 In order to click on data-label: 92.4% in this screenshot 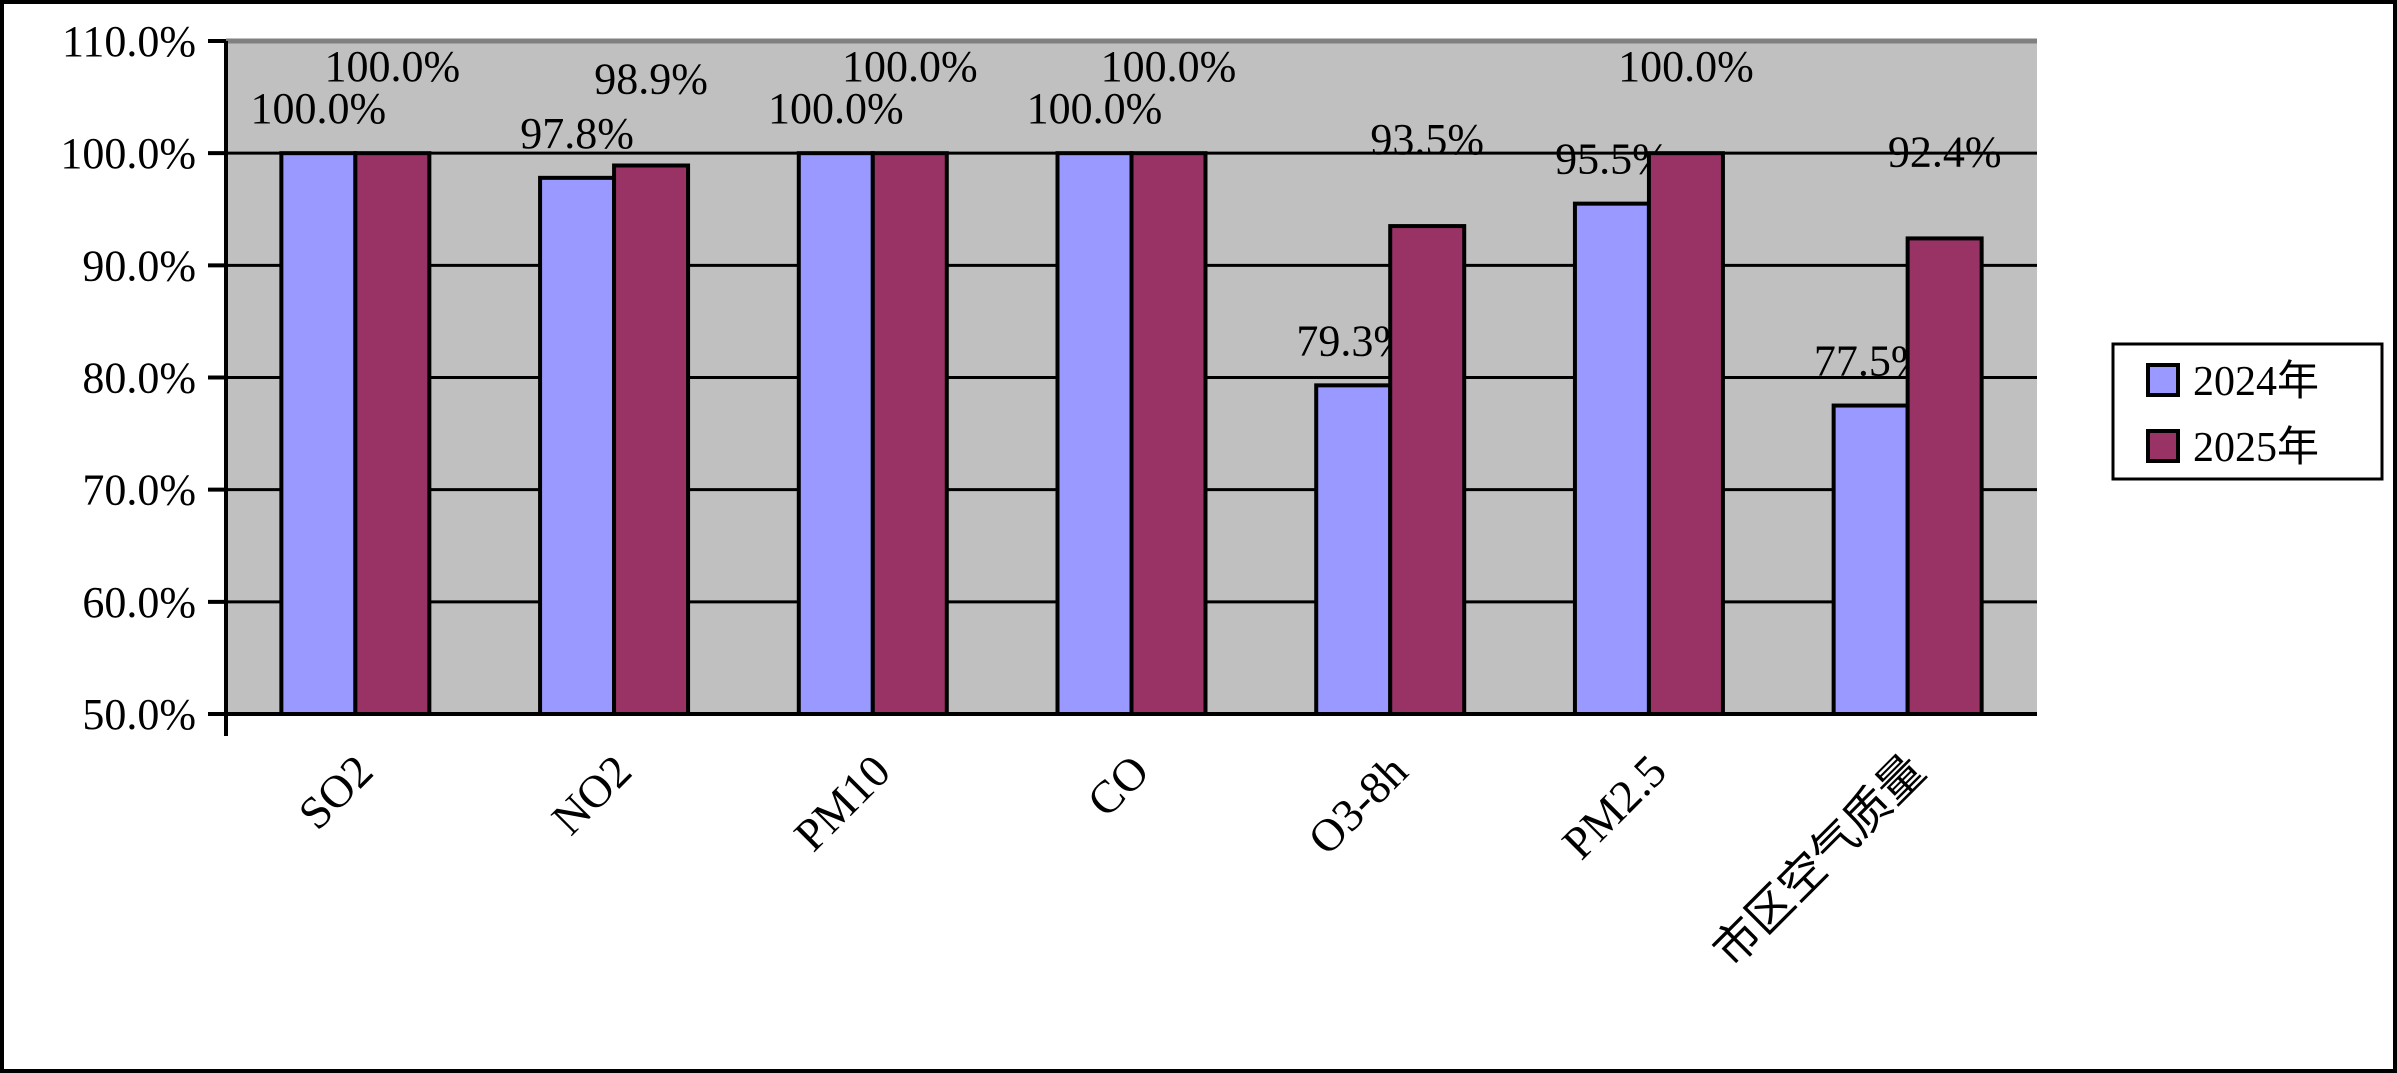, I will do `click(1945, 151)`.